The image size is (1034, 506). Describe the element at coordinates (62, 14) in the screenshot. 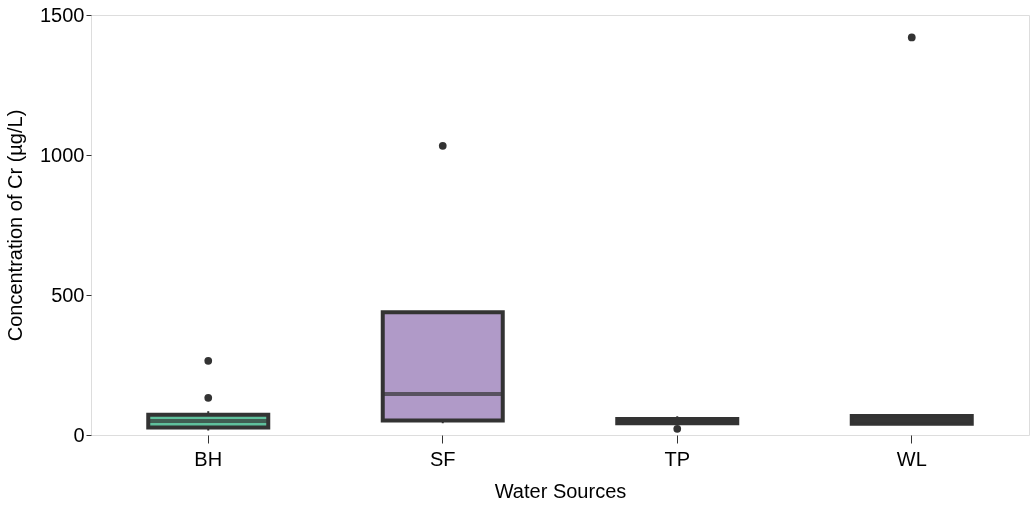

I see `y-tick-label: 1500` at that location.